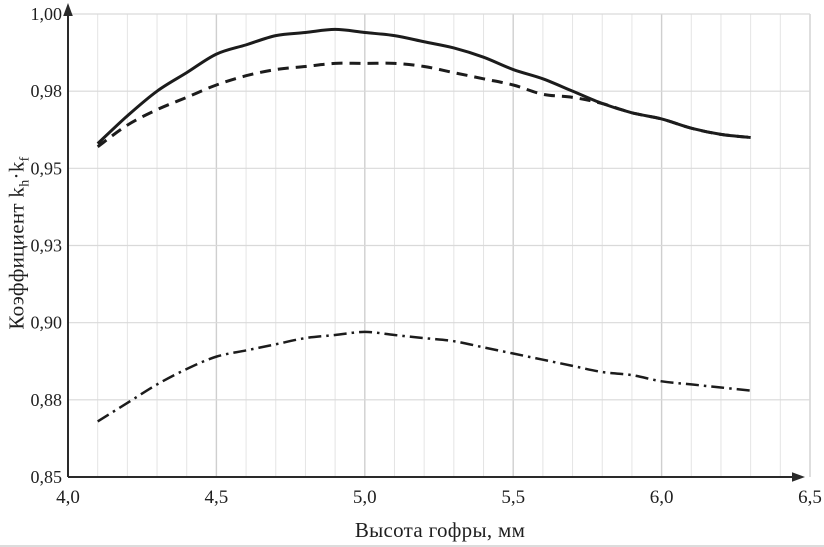 The image size is (824, 547). What do you see at coordinates (217, 497) in the screenshot?
I see `x-tick-label: 4,5` at bounding box center [217, 497].